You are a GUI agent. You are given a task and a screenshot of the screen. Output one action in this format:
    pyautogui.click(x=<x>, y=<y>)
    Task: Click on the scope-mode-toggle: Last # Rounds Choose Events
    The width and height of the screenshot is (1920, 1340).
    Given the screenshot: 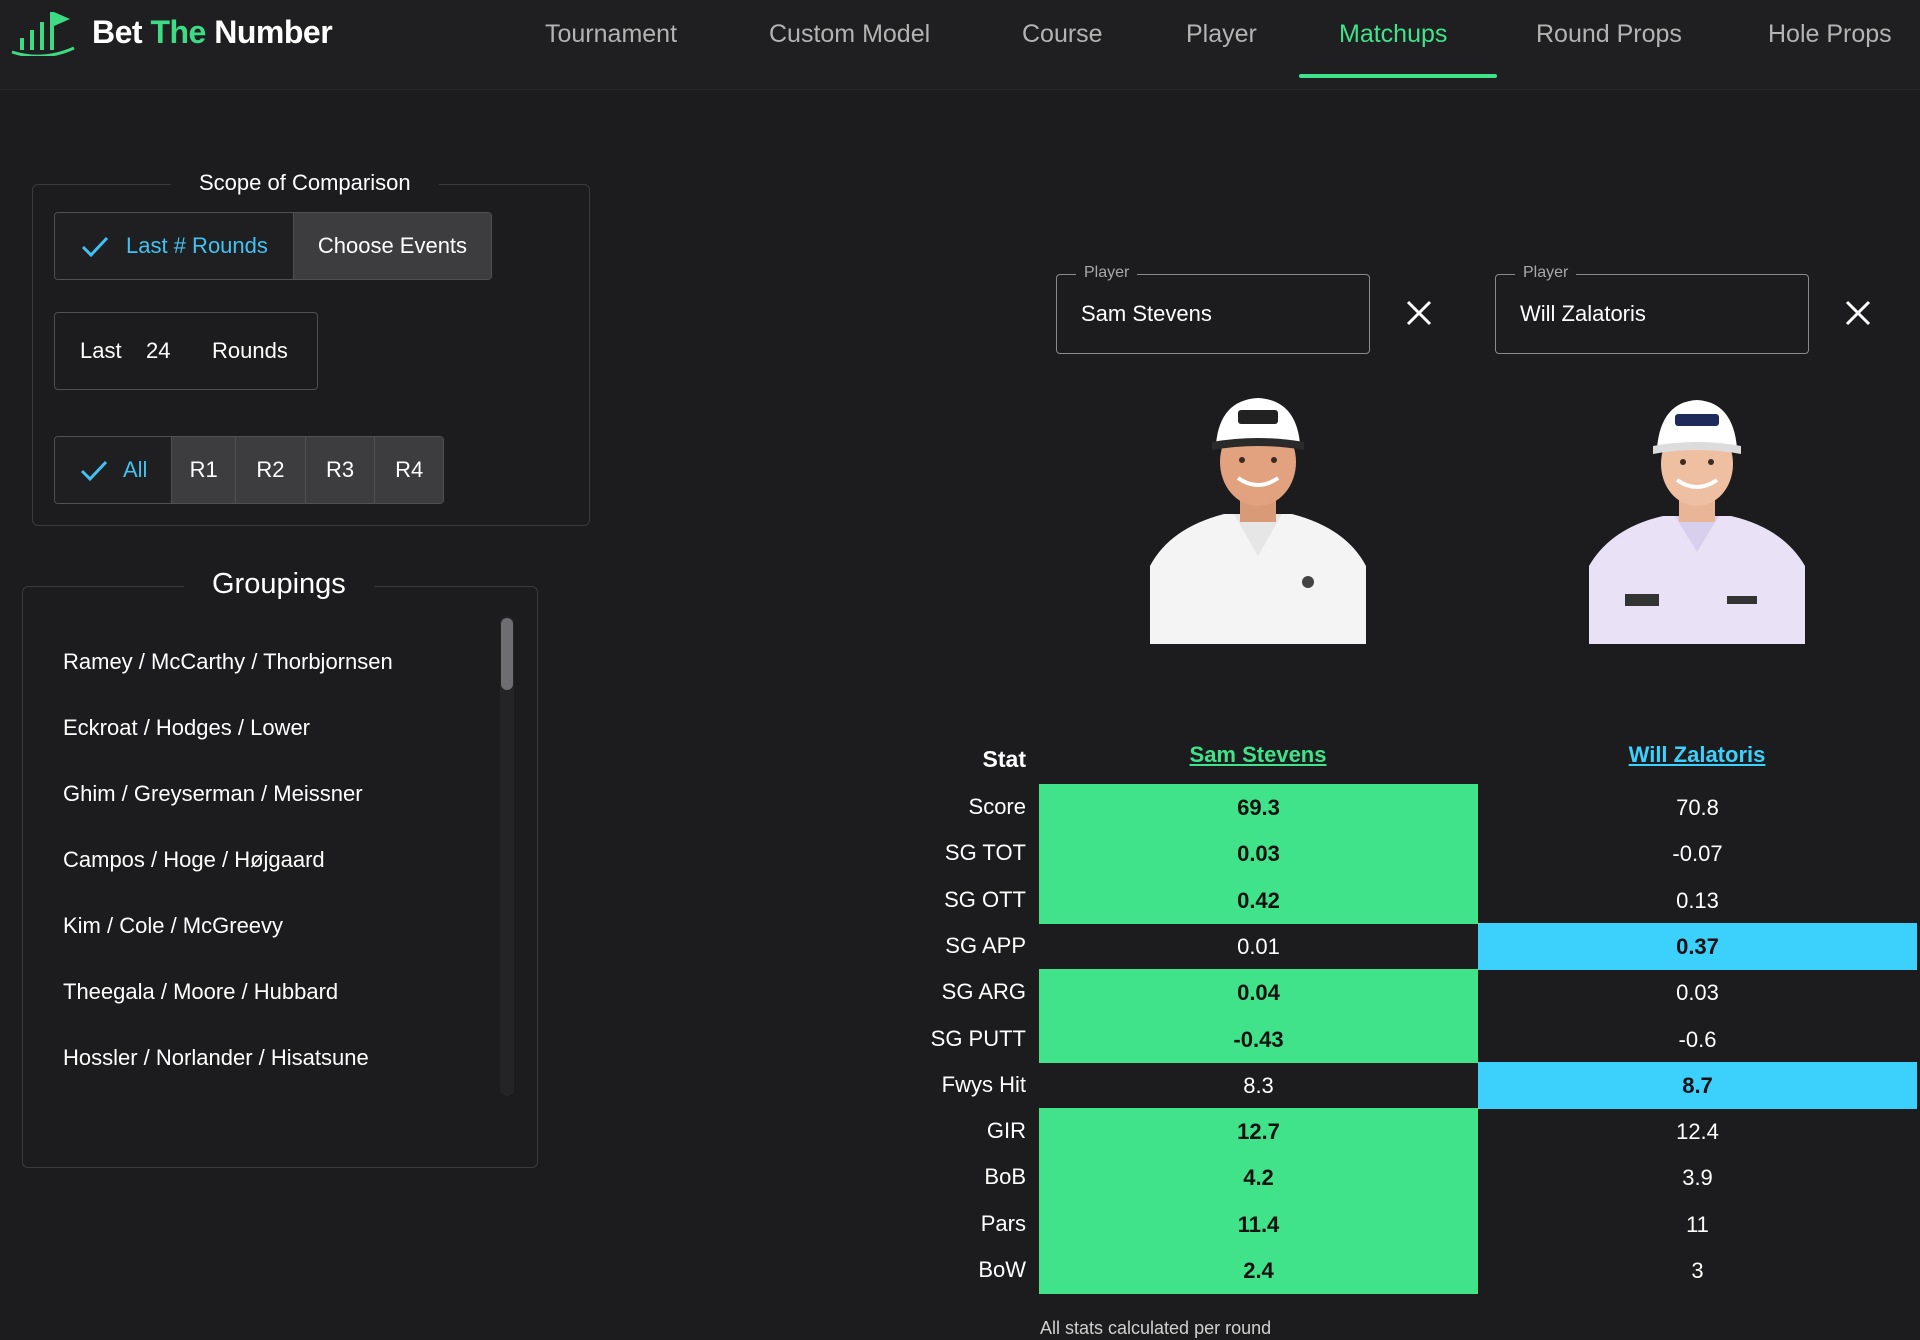 What is the action you would take?
    pyautogui.click(x=273, y=246)
    